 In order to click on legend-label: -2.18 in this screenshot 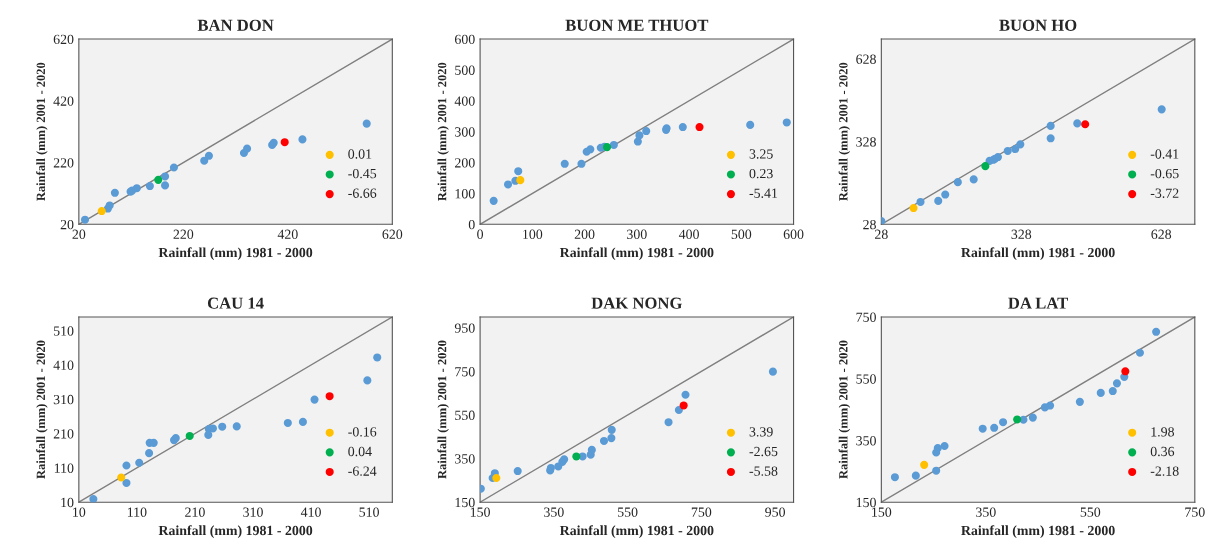, I will do `click(1164, 471)`.